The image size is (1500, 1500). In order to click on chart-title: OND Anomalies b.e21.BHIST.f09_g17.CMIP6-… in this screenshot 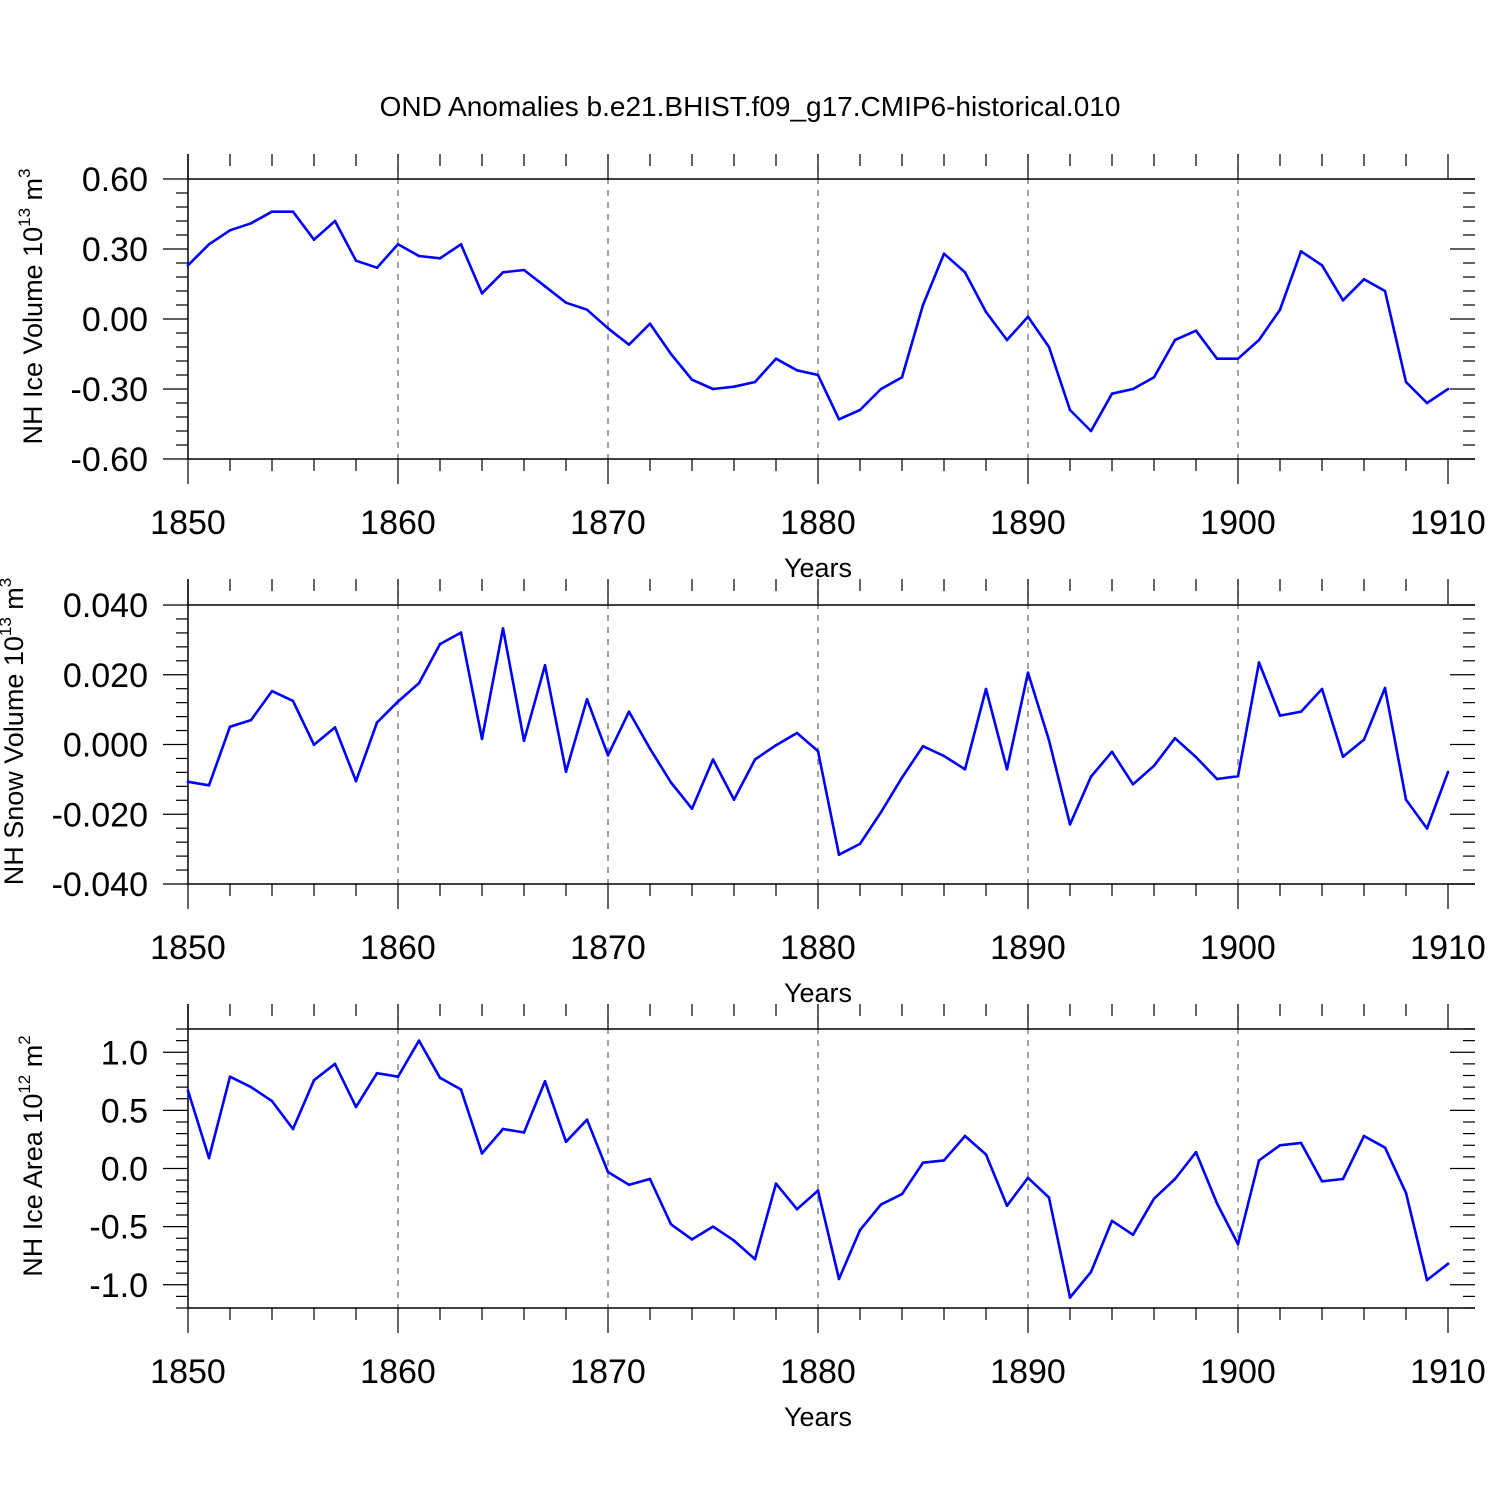, I will do `click(750, 106)`.